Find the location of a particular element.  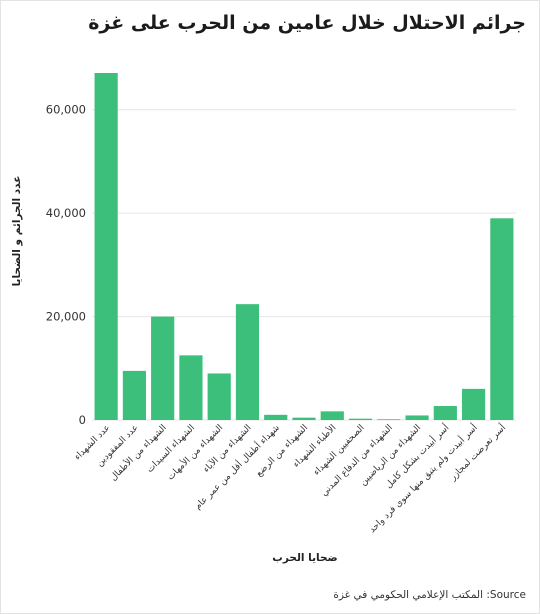

y-tick-label: 20,000 is located at coordinates (66, 317).